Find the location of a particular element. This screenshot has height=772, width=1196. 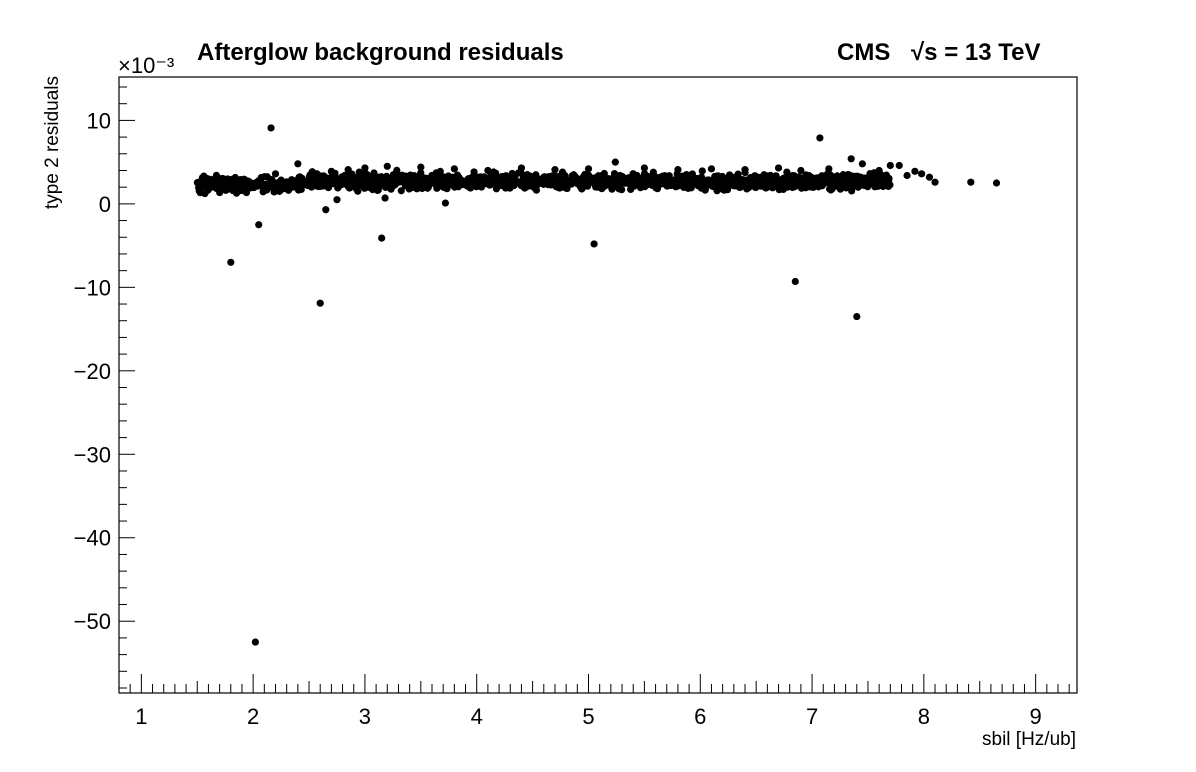

x-tick-label: 4 is located at coordinates (477, 716).